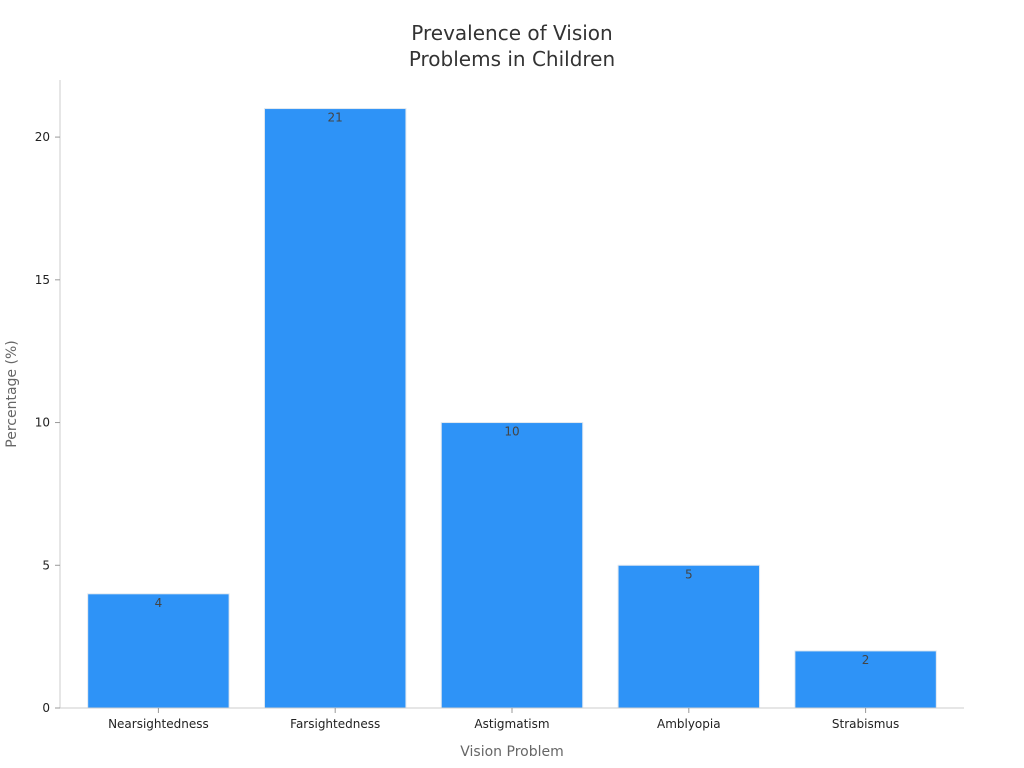 The image size is (1024, 768). I want to click on x-tick-label: Astigmatism, so click(511, 724).